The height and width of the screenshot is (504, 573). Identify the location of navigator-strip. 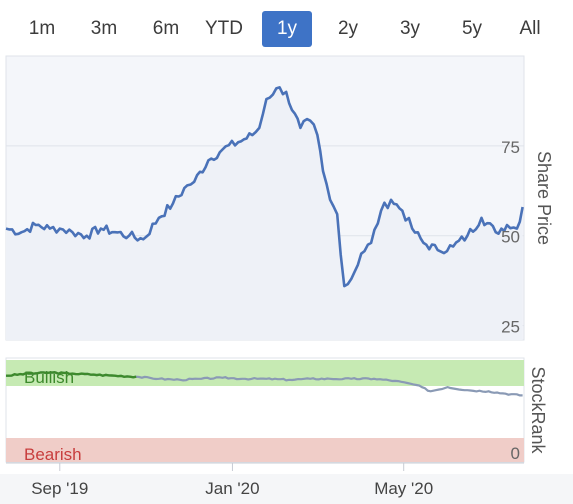
(286, 489).